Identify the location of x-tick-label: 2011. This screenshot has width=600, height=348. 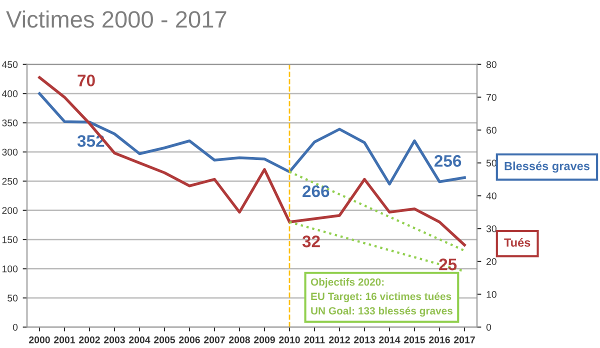
(314, 340).